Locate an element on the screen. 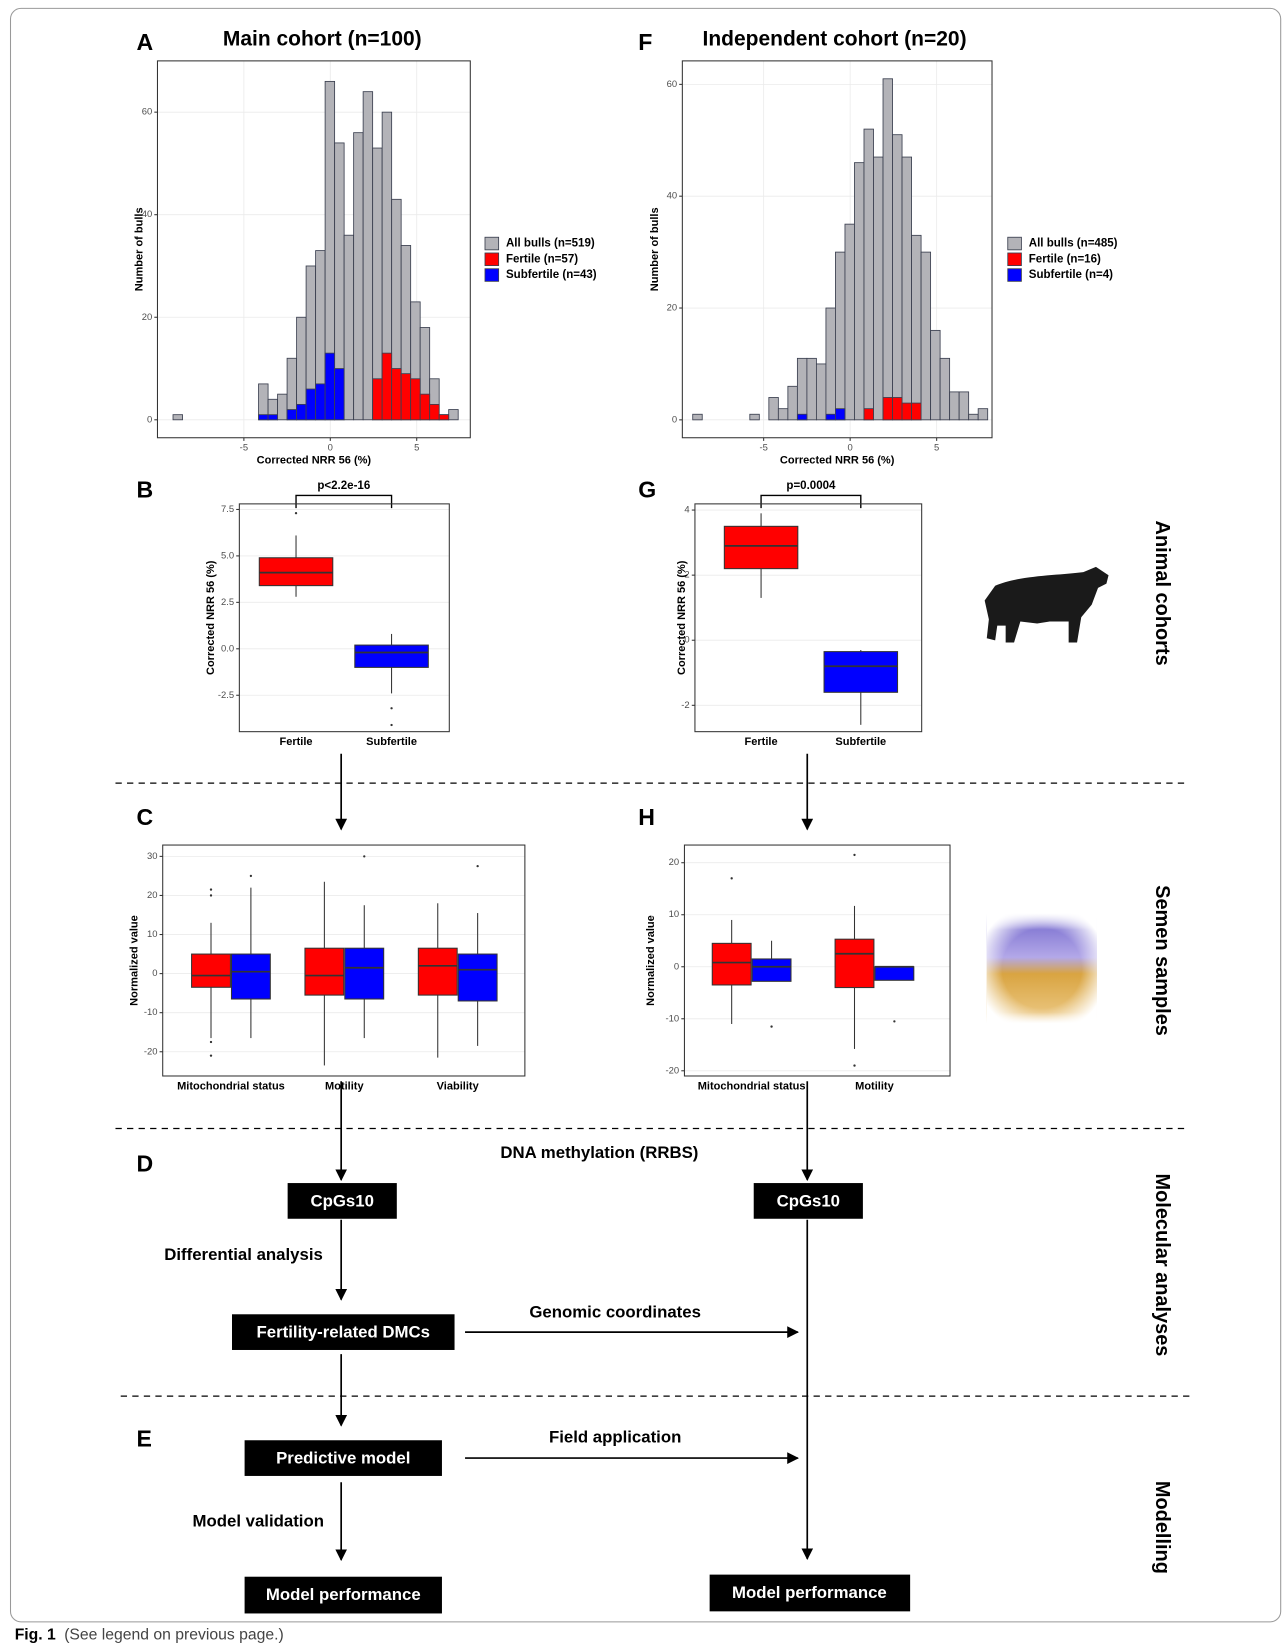 This screenshot has height=1651, width=1287. node-label: Predictive model is located at coordinates (343, 1458).